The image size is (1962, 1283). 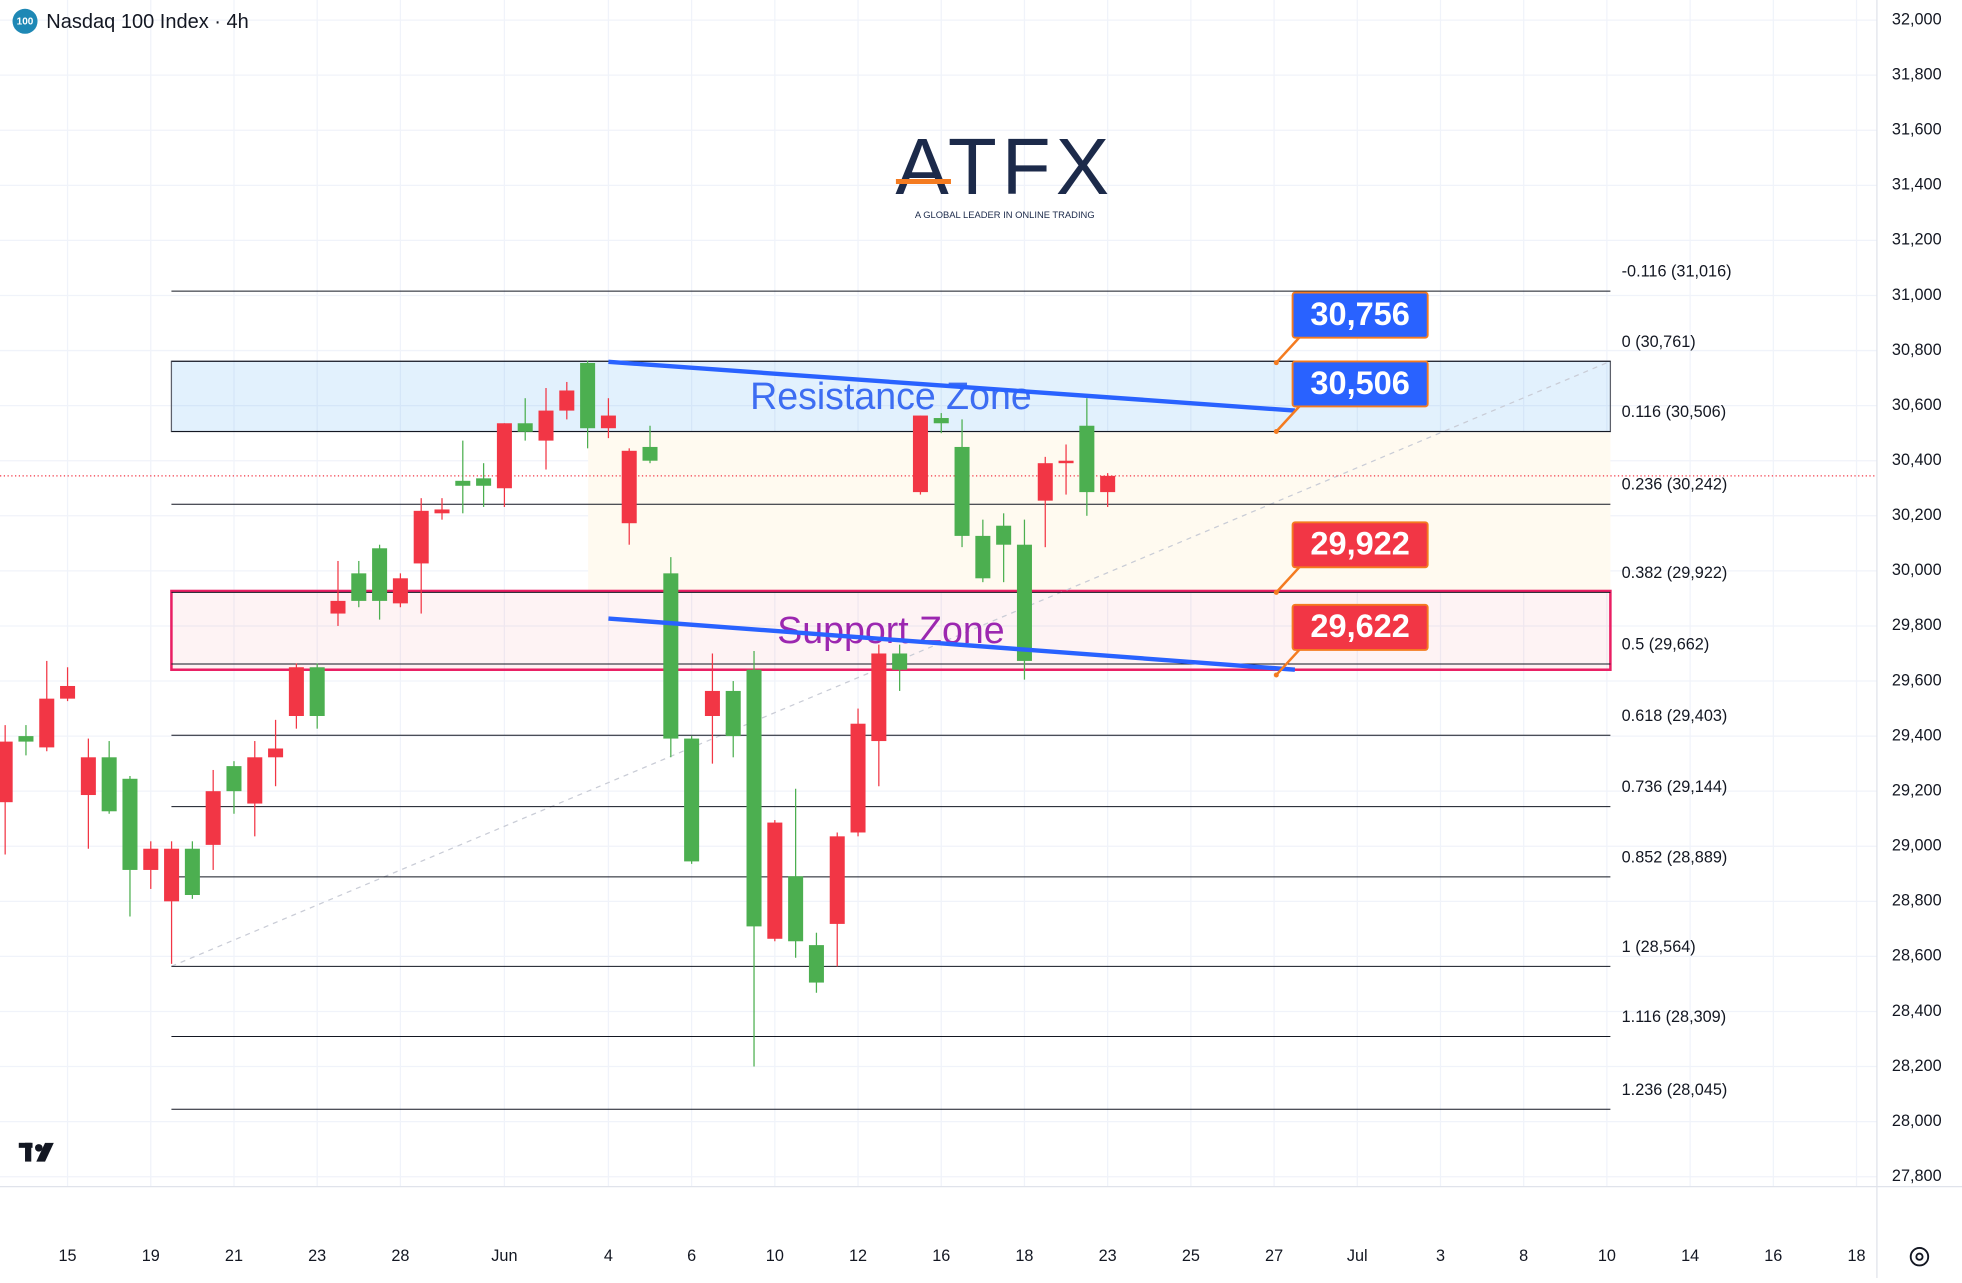 What do you see at coordinates (608, 1256) in the screenshot?
I see `x-tick-label: 4` at bounding box center [608, 1256].